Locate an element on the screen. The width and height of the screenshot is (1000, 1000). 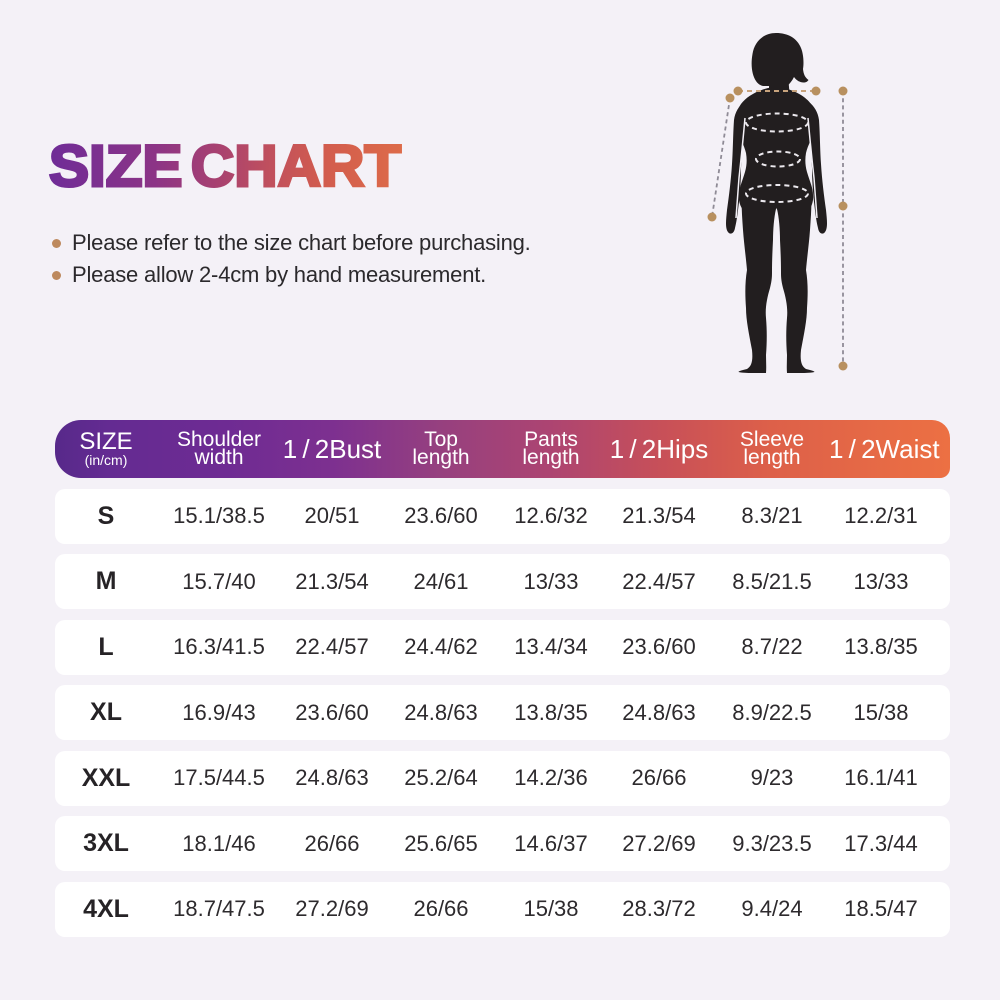
svg-text: SIZE CHART is located at coordinates (225, 164).